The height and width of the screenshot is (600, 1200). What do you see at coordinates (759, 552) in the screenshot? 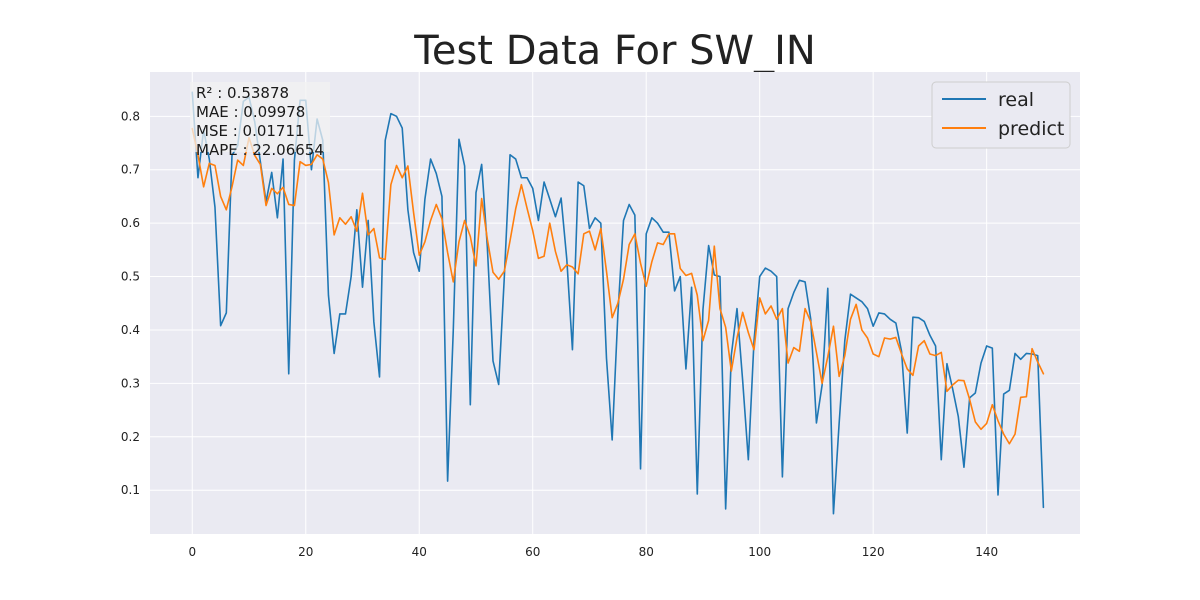
I see `x-tick-label: 100` at bounding box center [759, 552].